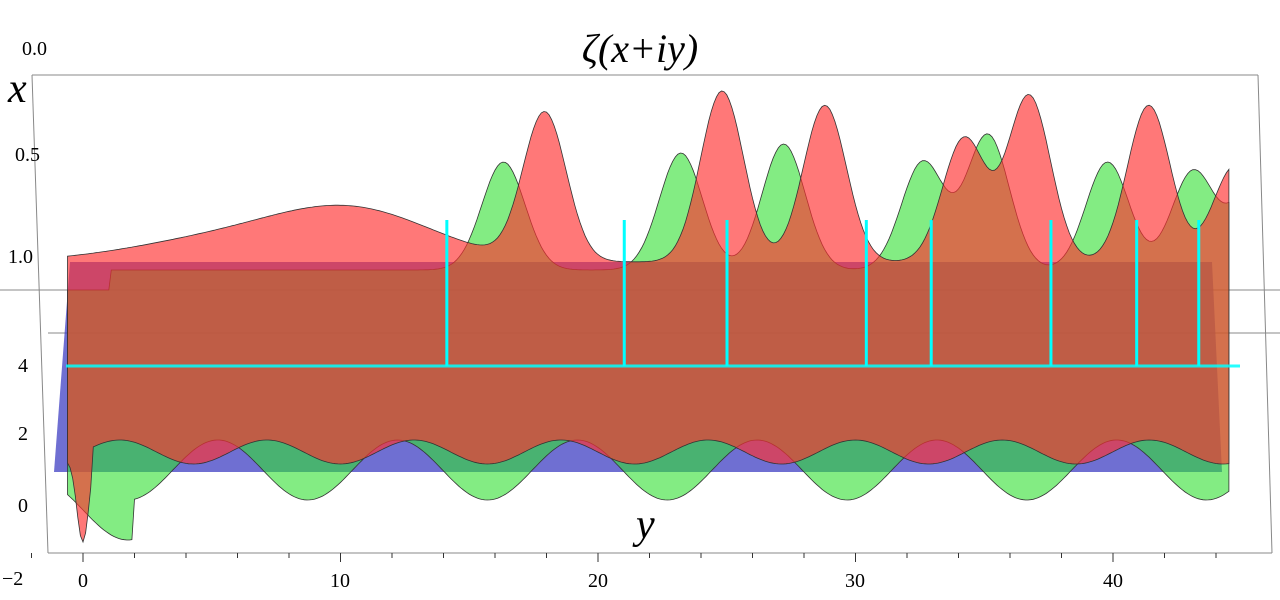  Describe the element at coordinates (643, 525) in the screenshot. I see `y-axis-label: y` at that location.